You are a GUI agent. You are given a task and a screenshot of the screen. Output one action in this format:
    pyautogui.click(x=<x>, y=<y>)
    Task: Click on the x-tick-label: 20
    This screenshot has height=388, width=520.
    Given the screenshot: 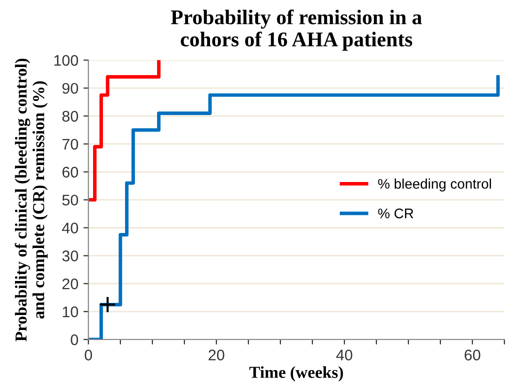 What is the action you would take?
    pyautogui.click(x=216, y=355)
    